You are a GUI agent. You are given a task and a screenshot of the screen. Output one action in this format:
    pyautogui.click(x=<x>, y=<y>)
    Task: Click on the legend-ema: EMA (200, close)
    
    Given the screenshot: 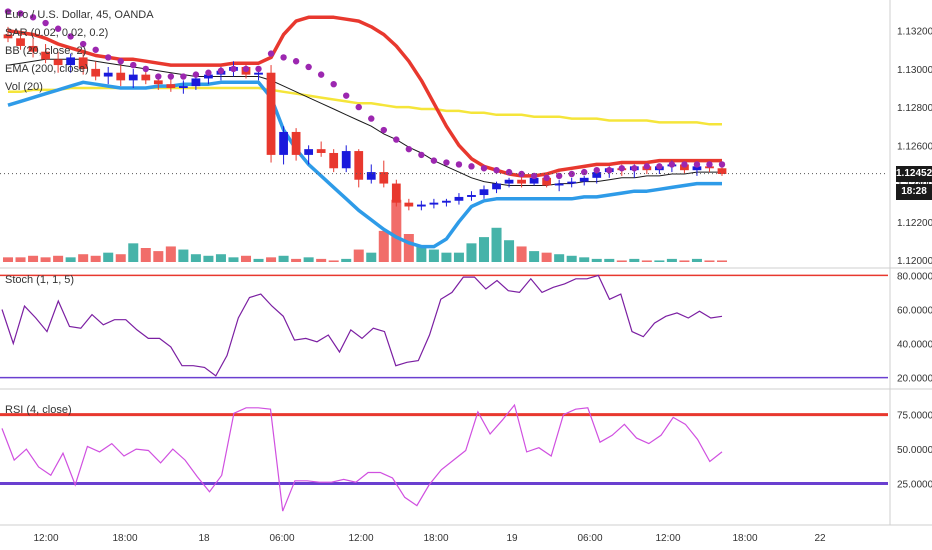 What is the action you would take?
    pyautogui.click(x=47, y=69)
    